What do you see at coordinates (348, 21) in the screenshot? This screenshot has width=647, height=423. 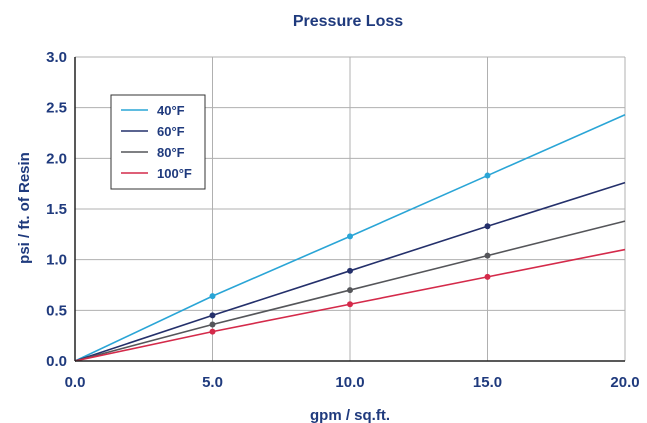 I see `chart-title: Pressure Loss` at bounding box center [348, 21].